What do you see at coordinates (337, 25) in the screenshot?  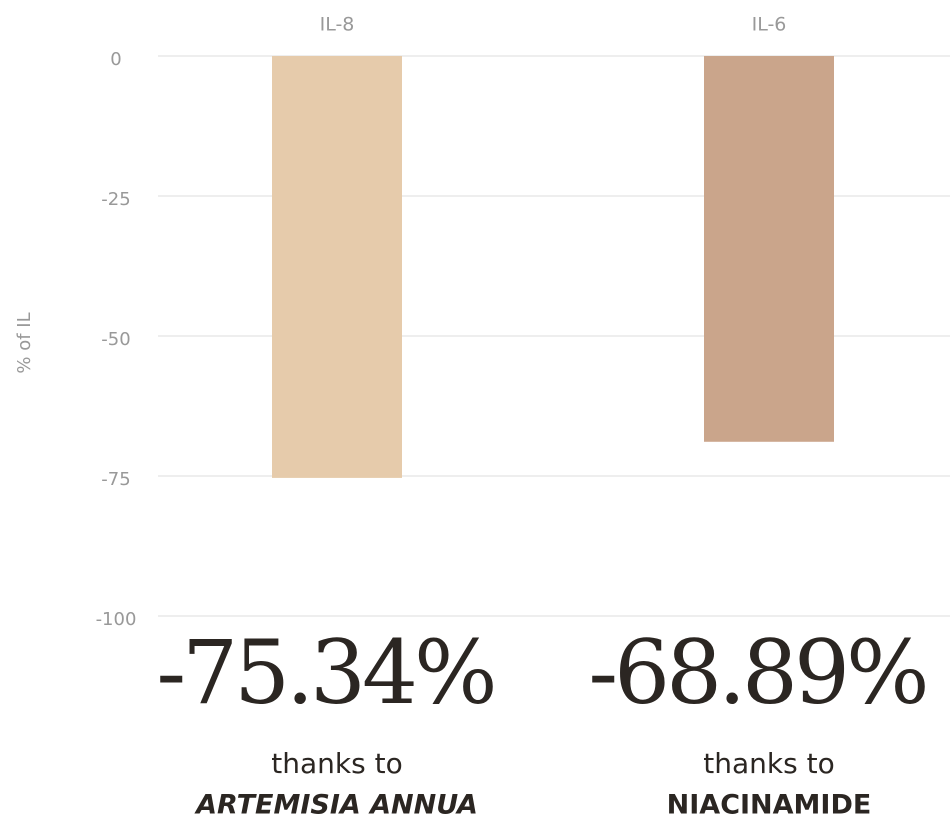 I see `x-tick-label: IL-8` at bounding box center [337, 25].